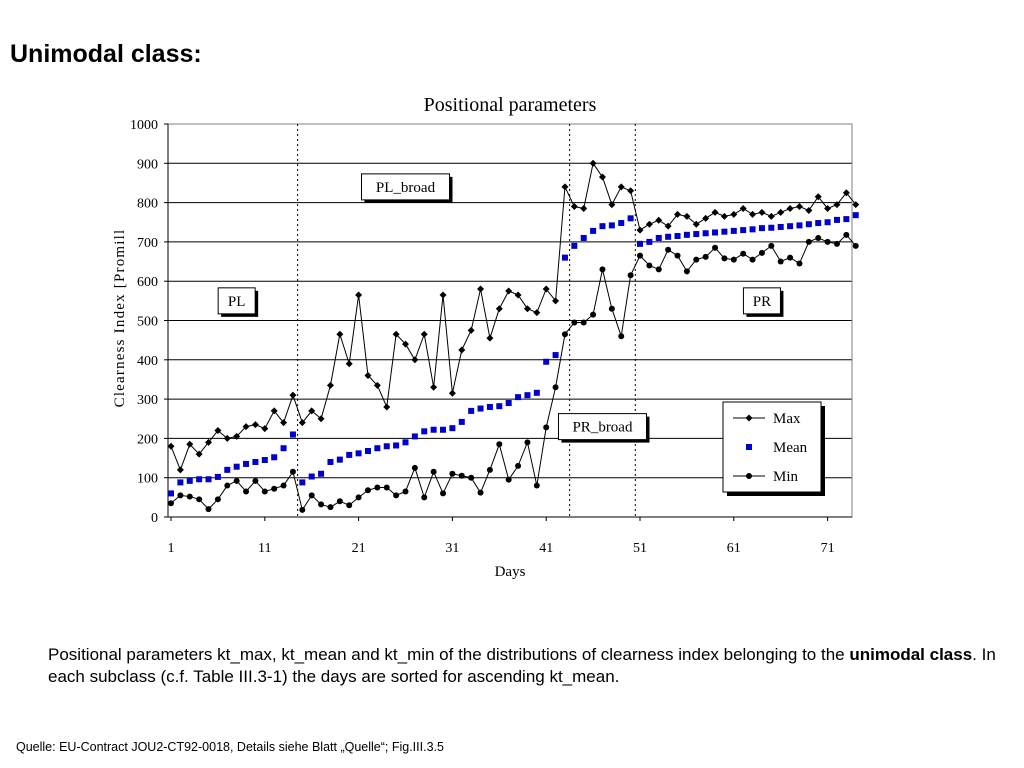  Describe the element at coordinates (147, 243) in the screenshot. I see `y-tick-label: 700` at that location.